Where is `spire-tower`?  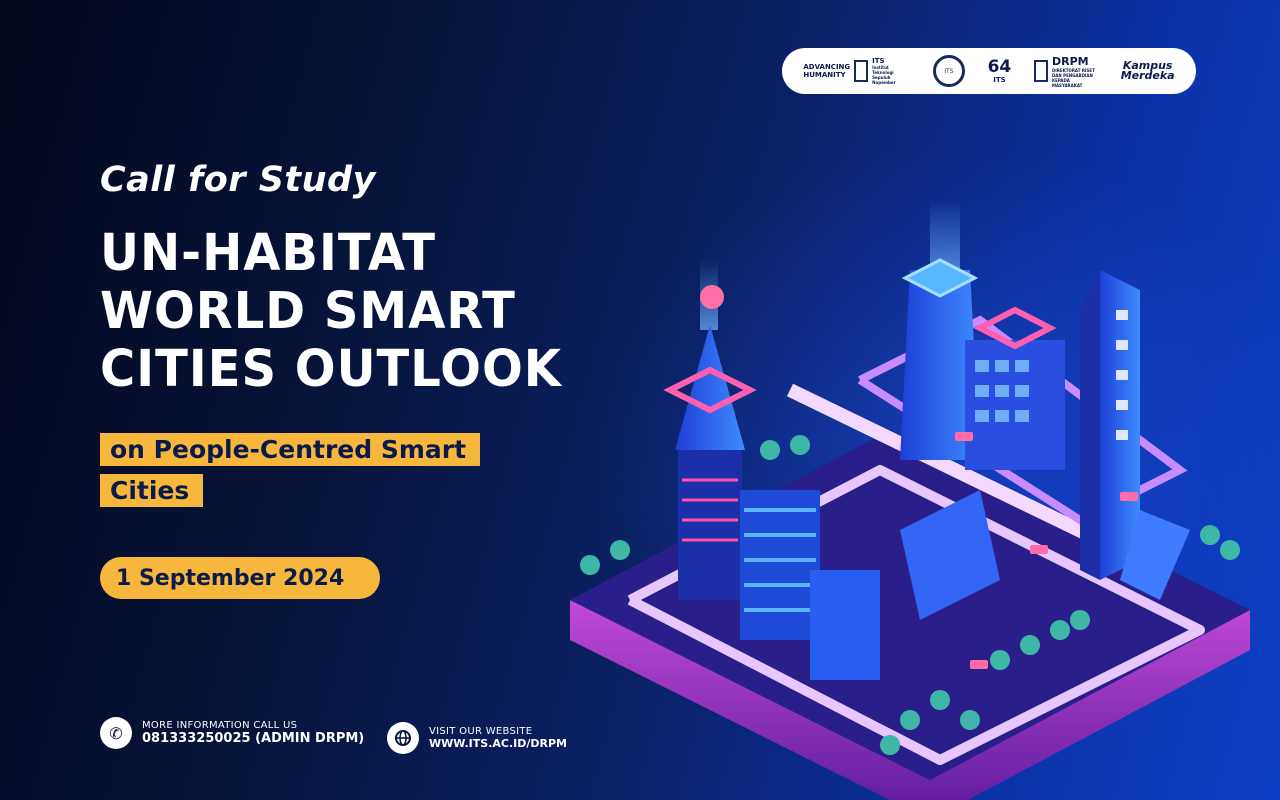 spire-tower is located at coordinates (710, 387).